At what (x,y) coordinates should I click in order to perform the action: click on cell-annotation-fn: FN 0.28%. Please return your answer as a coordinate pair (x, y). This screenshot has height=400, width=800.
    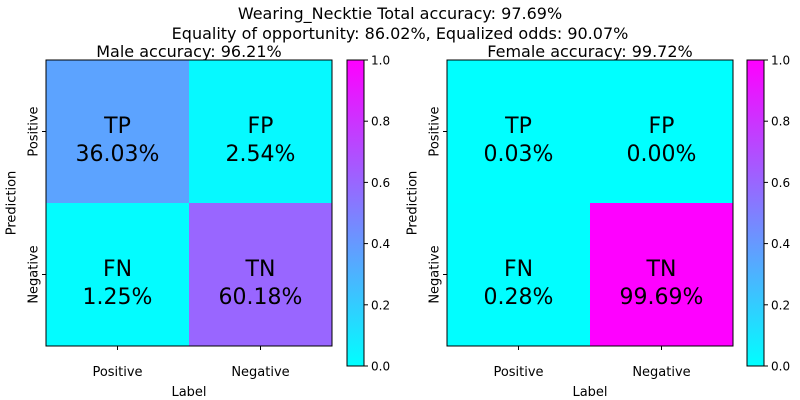
    Looking at the image, I should click on (519, 283).